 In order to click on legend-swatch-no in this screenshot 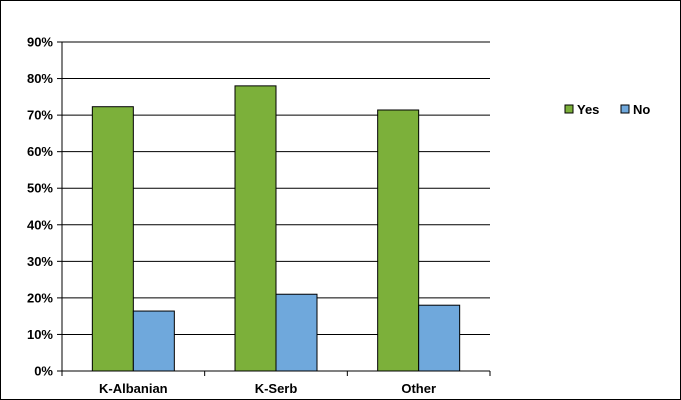, I will do `click(625, 109)`.